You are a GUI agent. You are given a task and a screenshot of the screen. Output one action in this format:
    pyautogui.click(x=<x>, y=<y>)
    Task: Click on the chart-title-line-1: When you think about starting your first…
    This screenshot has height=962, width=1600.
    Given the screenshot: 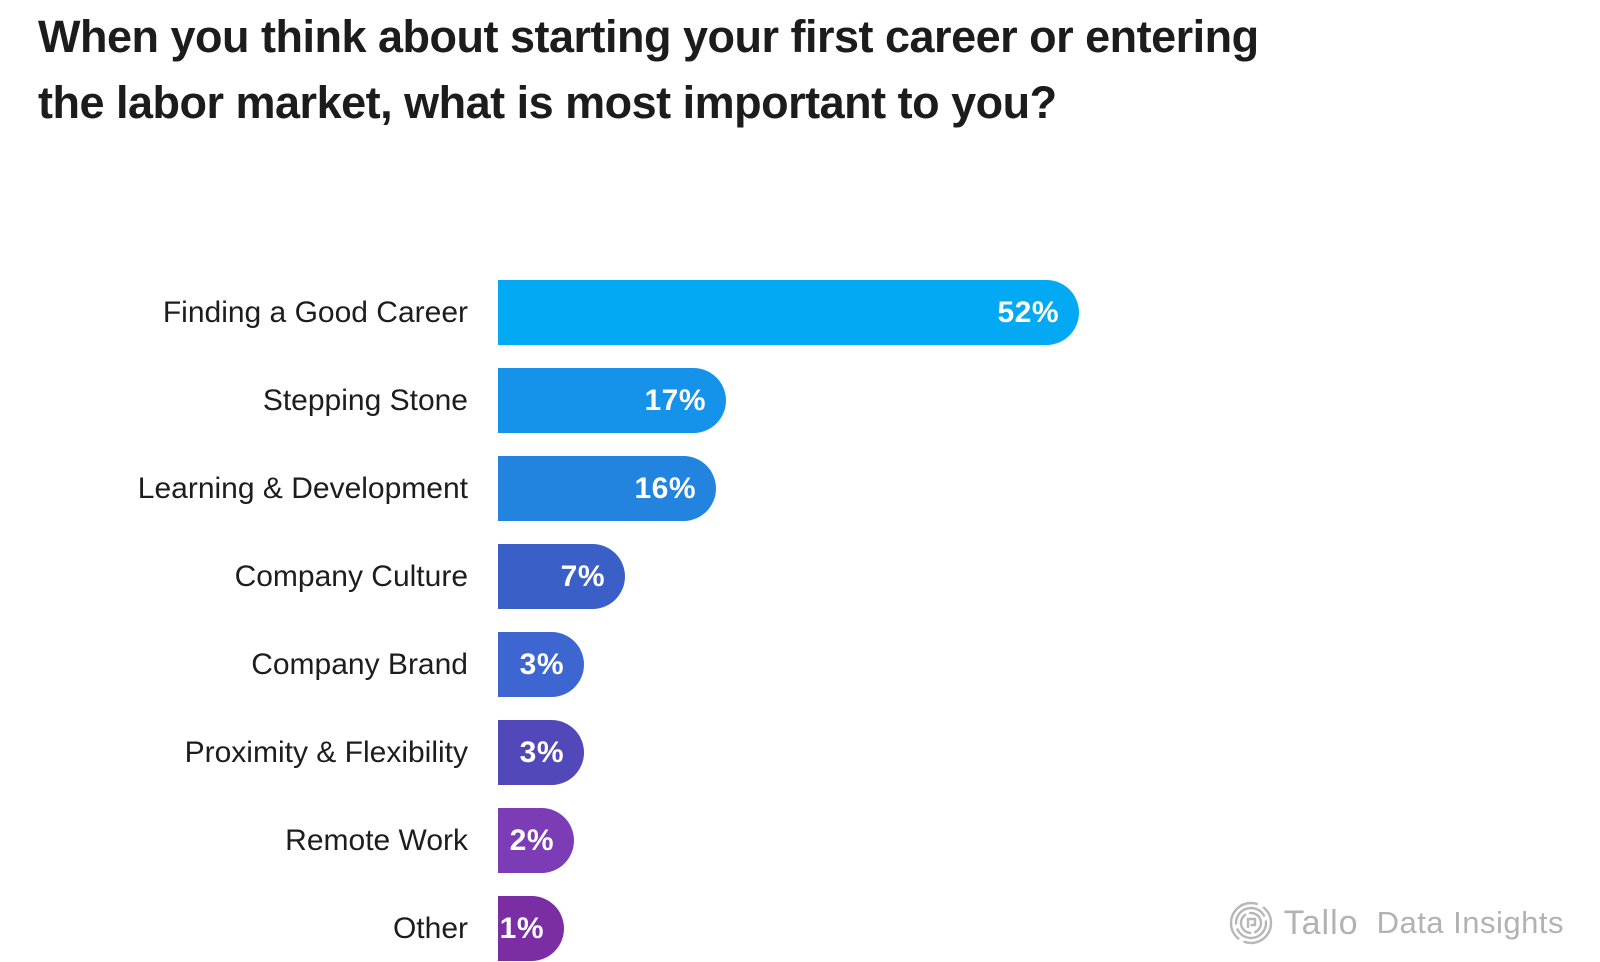 What is the action you would take?
    pyautogui.click(x=648, y=36)
    